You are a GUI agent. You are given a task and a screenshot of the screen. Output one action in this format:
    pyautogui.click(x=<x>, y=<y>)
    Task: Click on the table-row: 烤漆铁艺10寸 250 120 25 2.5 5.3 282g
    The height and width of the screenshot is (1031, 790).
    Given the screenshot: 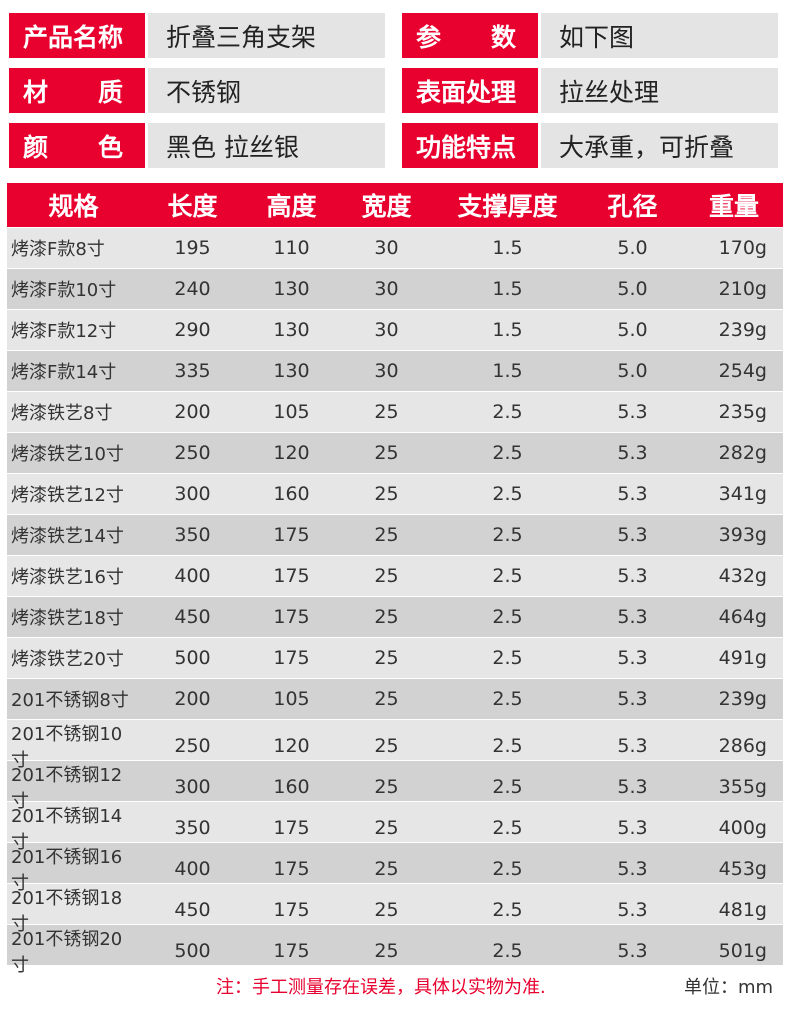 What is the action you would take?
    pyautogui.click(x=395, y=452)
    